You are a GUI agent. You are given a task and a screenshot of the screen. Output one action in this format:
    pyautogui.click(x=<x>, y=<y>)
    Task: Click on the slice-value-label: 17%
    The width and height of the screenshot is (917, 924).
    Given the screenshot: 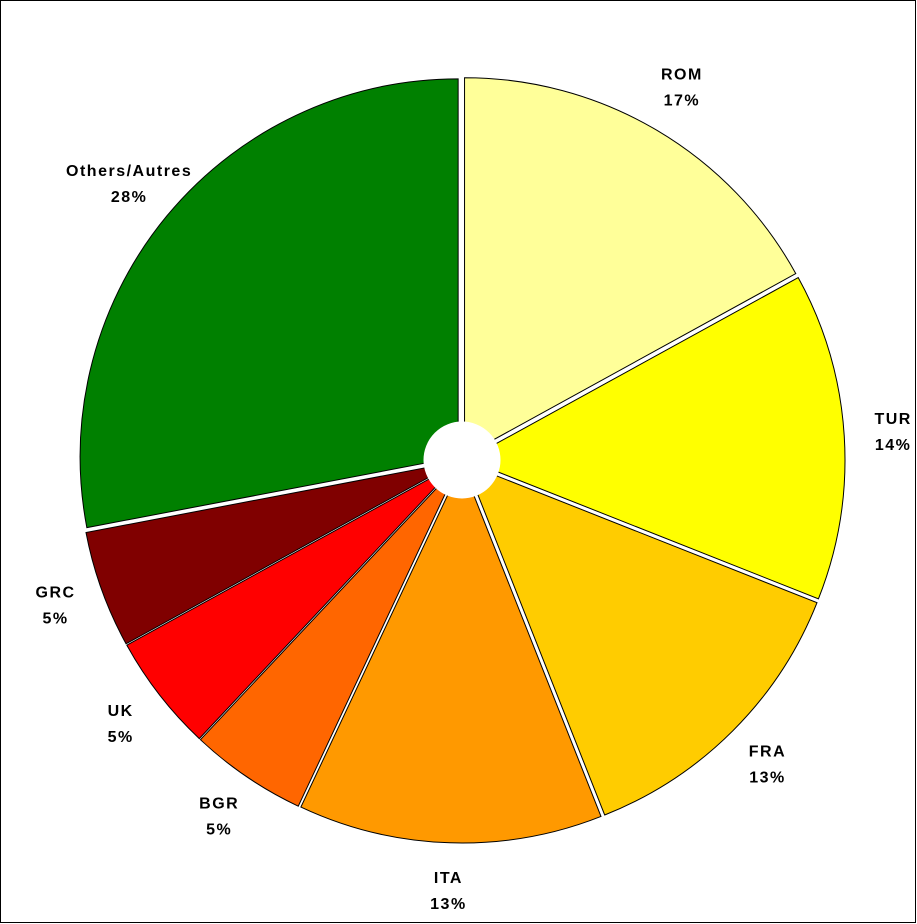 What is the action you would take?
    pyautogui.click(x=682, y=100)
    